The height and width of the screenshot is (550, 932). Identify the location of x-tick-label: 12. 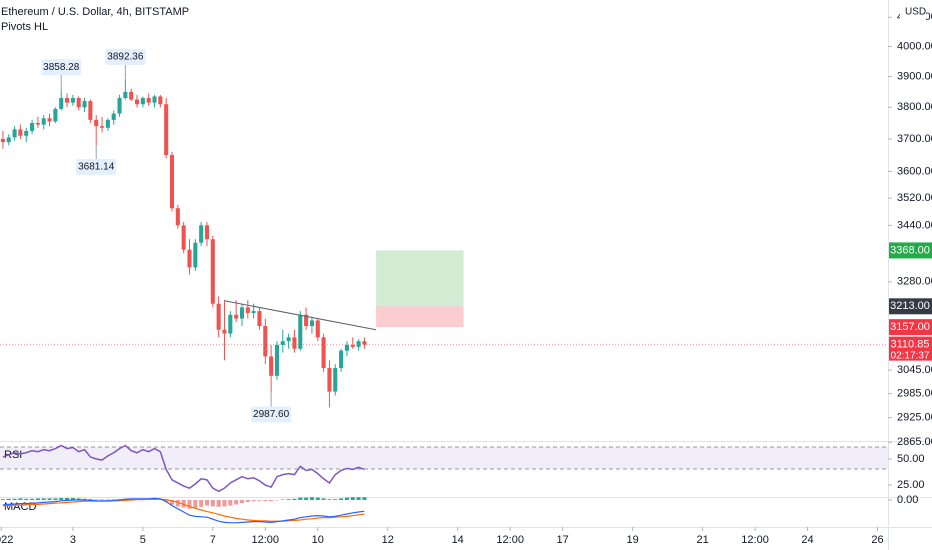
(388, 540).